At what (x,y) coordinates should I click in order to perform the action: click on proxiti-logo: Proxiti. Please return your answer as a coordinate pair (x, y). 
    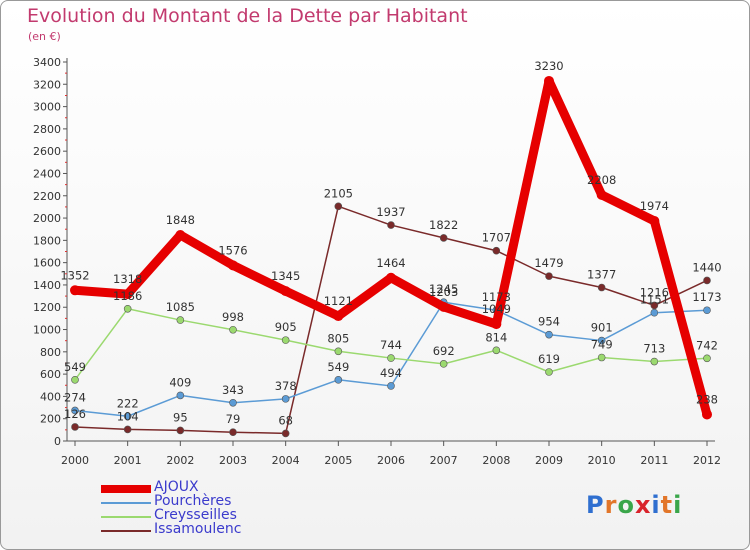
    Looking at the image, I should click on (634, 505).